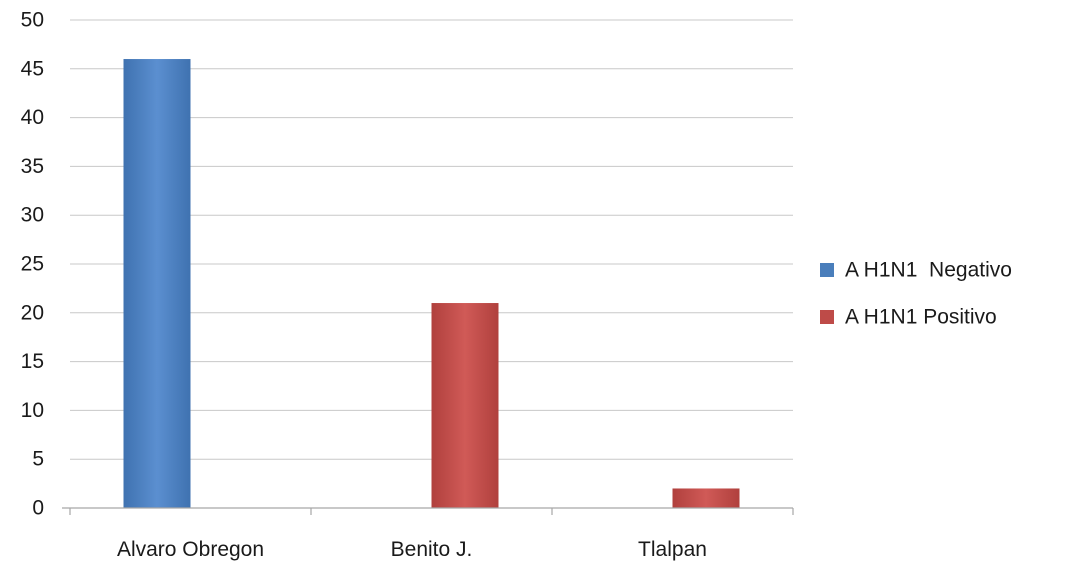  Describe the element at coordinates (921, 317) in the screenshot. I see `legend-label: A H1N1 Positivo` at that location.